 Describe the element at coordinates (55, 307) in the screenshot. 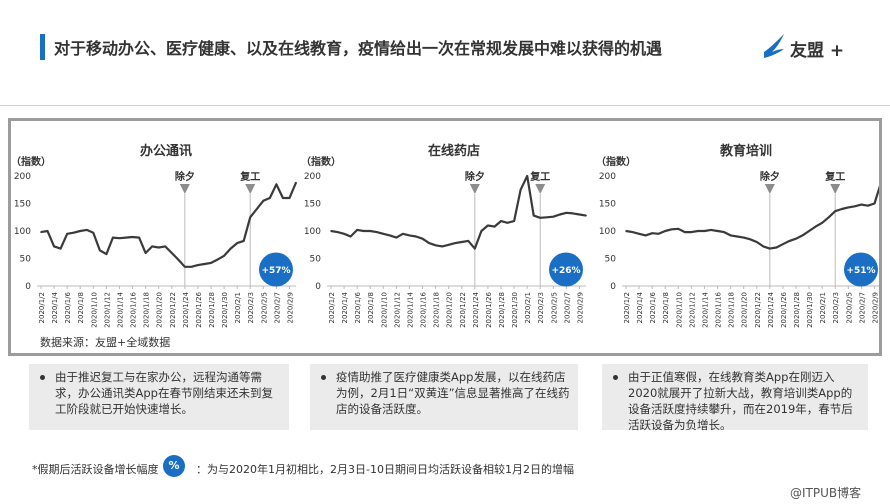

I see `x-tick-label: 2020/1/4` at that location.